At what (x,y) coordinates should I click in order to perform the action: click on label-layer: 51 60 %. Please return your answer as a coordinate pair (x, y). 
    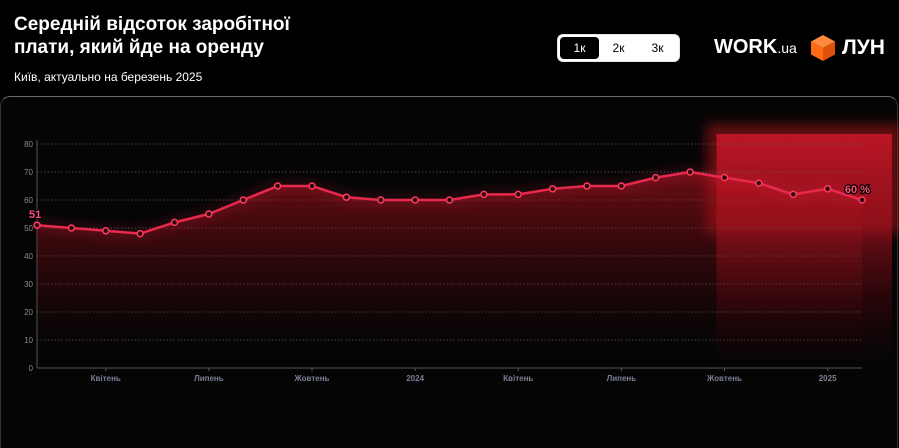
    Looking at the image, I should click on (450, 203).